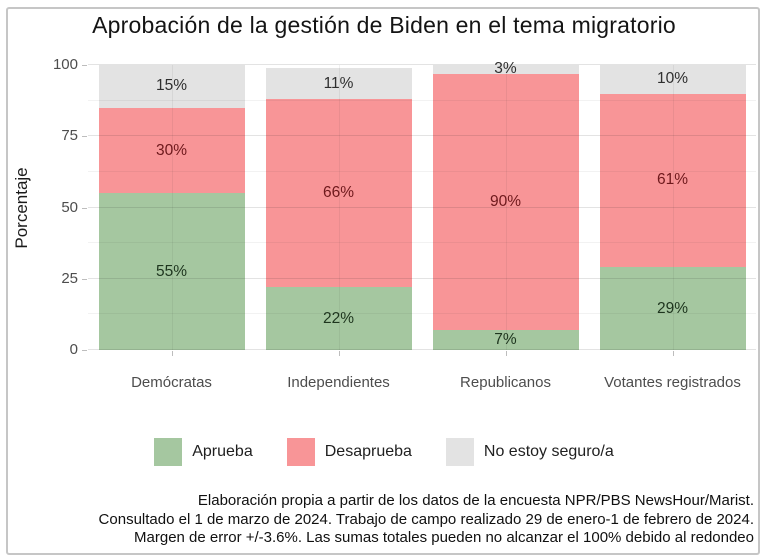  I want to click on x-axis-label-votantes-registrados: Votantes registrados, so click(672, 382).